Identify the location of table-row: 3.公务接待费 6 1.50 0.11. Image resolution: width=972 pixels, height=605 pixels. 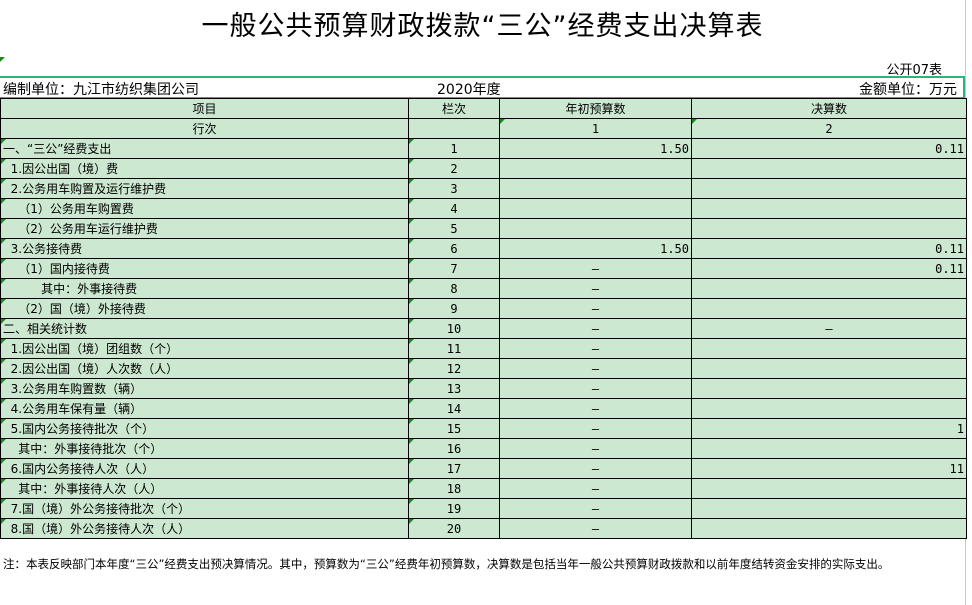
(483, 248).